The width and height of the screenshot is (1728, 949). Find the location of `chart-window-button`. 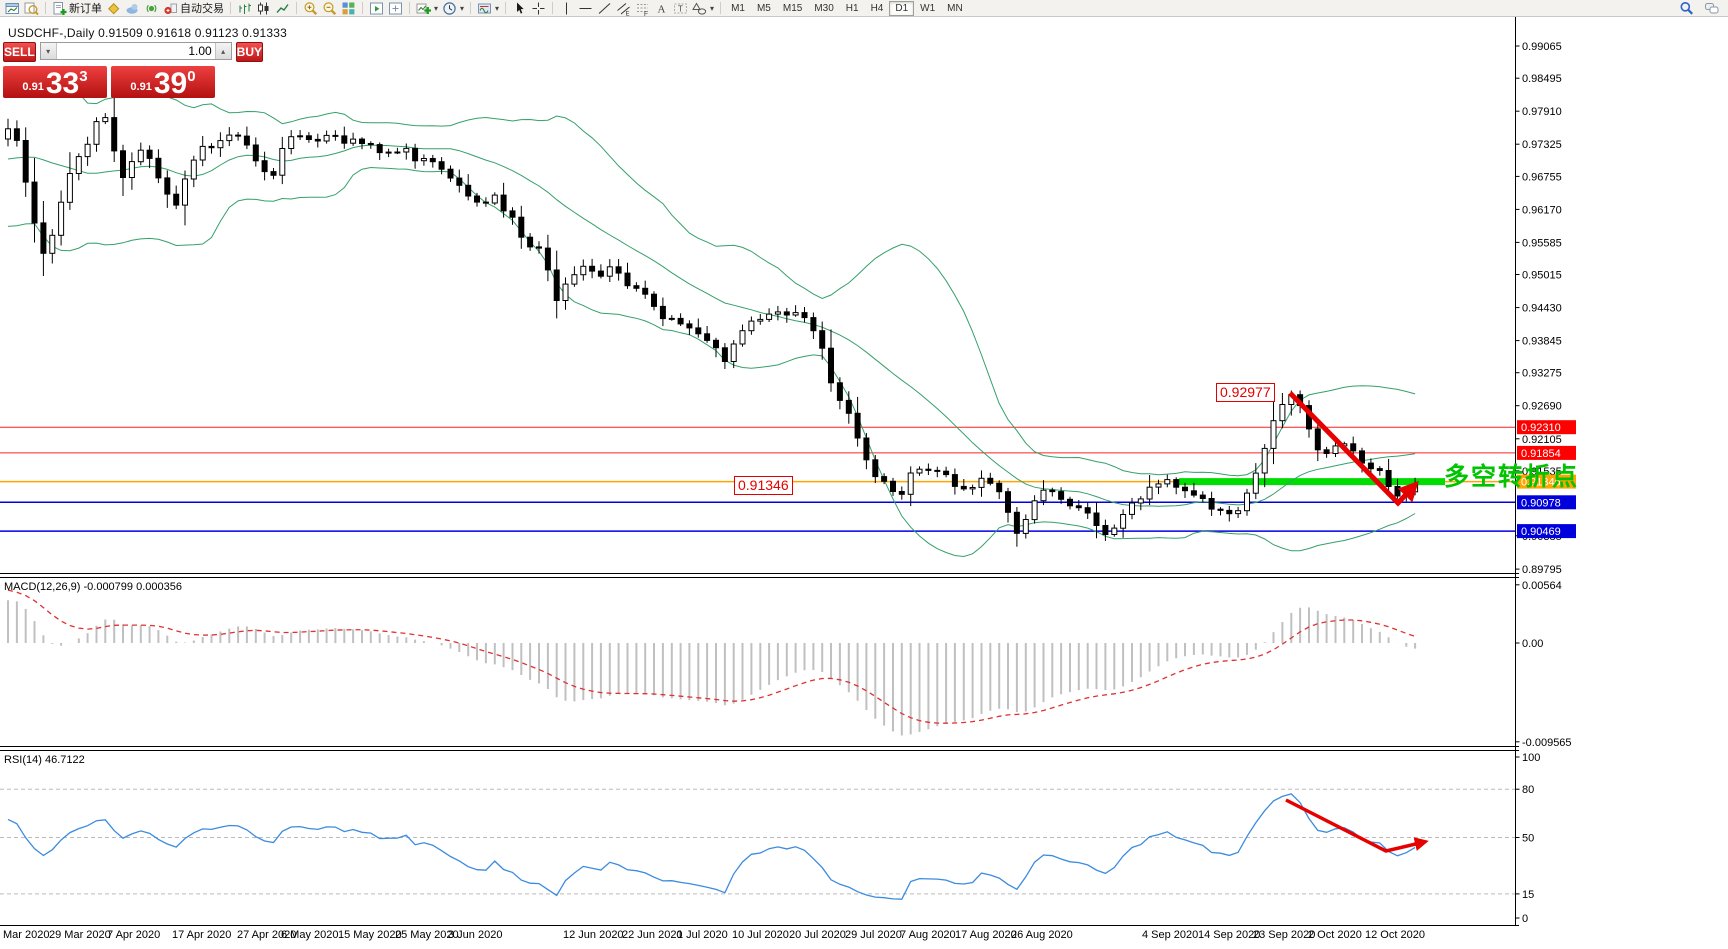

chart-window-button is located at coordinates (12, 8).